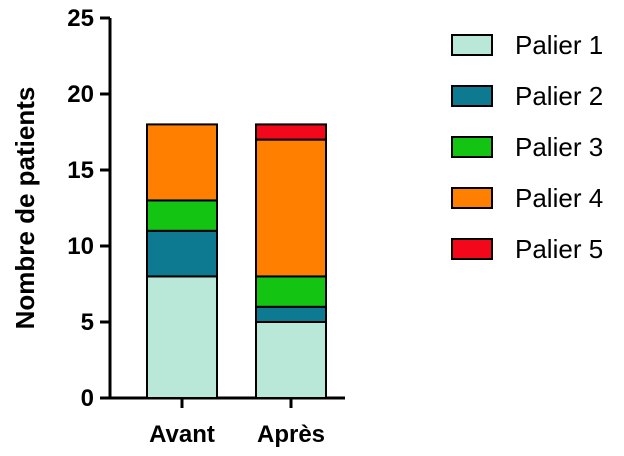 Image resolution: width=624 pixels, height=456 pixels. I want to click on y-tick-label-10: 10, so click(80, 246).